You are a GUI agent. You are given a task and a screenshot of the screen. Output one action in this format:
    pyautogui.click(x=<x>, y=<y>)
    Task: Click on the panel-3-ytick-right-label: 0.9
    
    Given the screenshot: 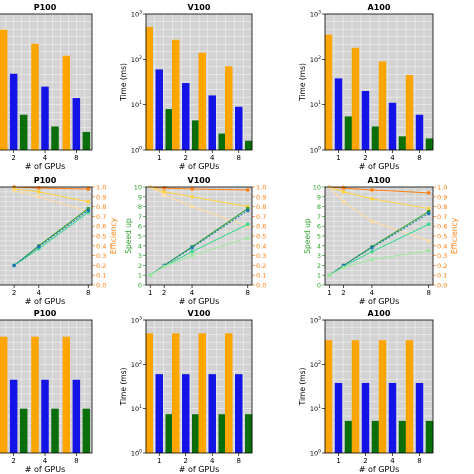 What is the action you would take?
    pyautogui.click(x=101, y=197)
    